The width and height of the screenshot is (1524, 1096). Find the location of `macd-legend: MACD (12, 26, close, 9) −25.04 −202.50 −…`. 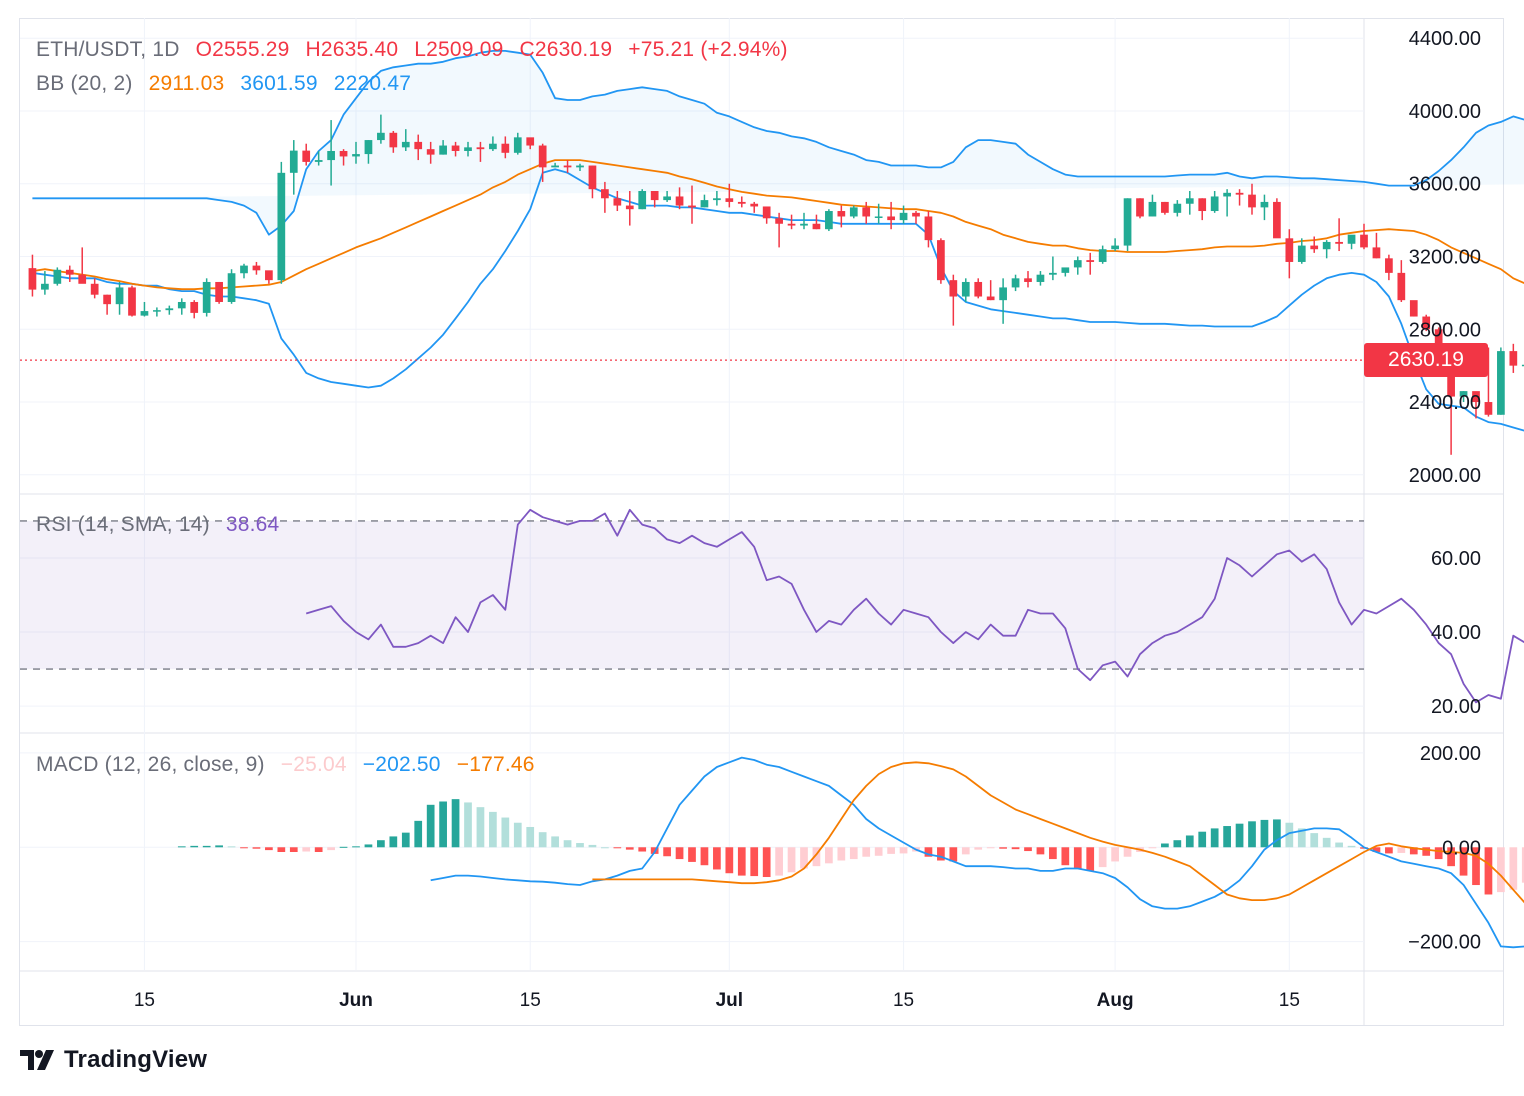

macd-legend: MACD (12, 26, close, 9) −25.04 −202.50 −… is located at coordinates (290, 765).